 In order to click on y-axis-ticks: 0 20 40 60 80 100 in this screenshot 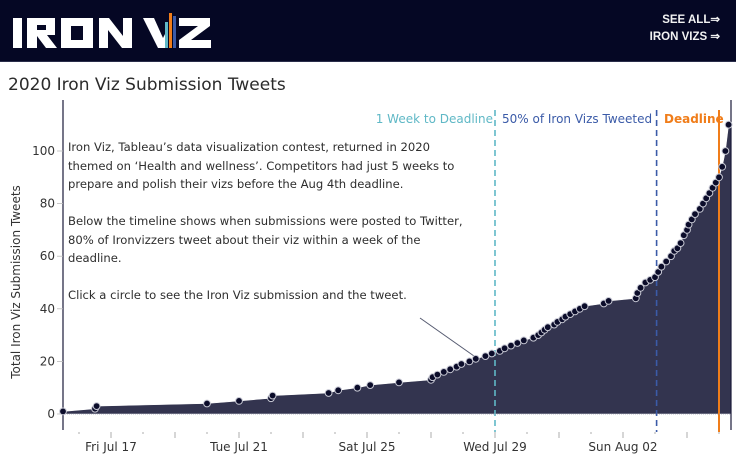, I will do `click(47, 282)`.